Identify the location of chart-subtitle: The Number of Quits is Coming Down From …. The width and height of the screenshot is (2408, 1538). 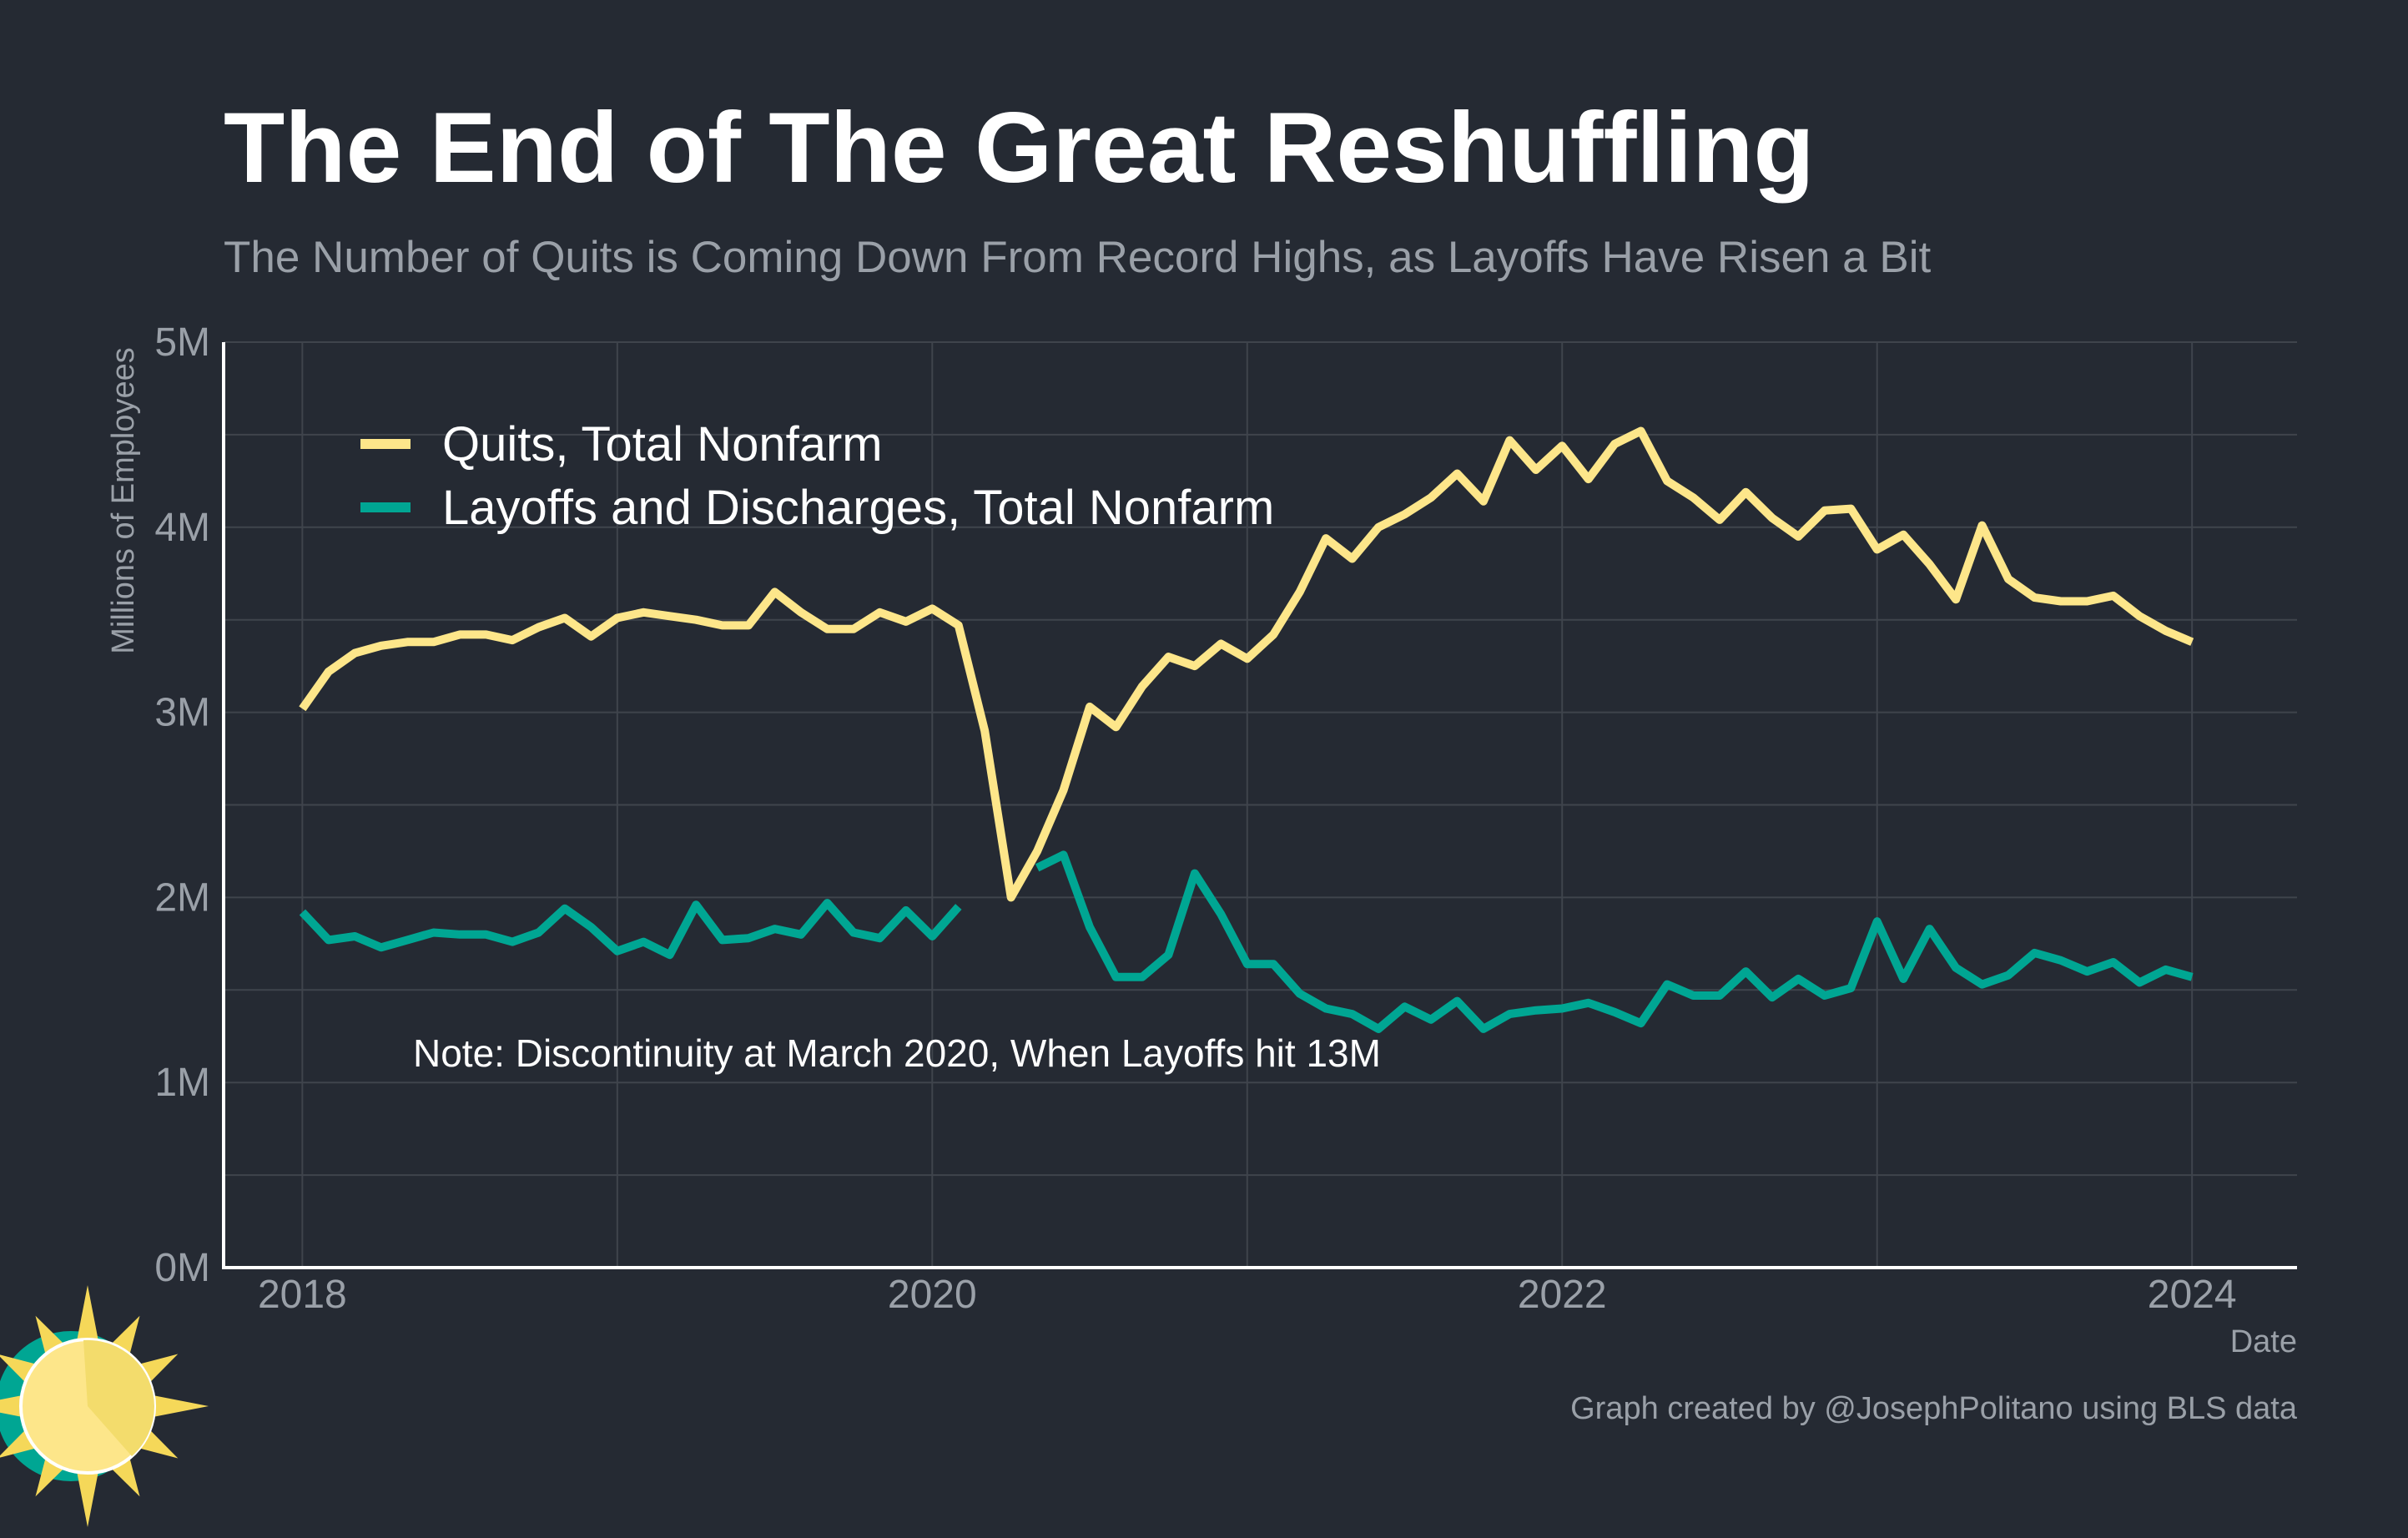
(1077, 257).